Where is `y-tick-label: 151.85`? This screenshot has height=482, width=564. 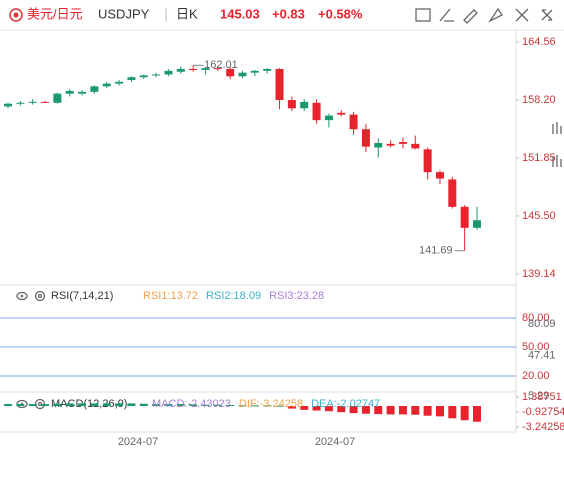
y-tick-label: 151.85 is located at coordinates (539, 158).